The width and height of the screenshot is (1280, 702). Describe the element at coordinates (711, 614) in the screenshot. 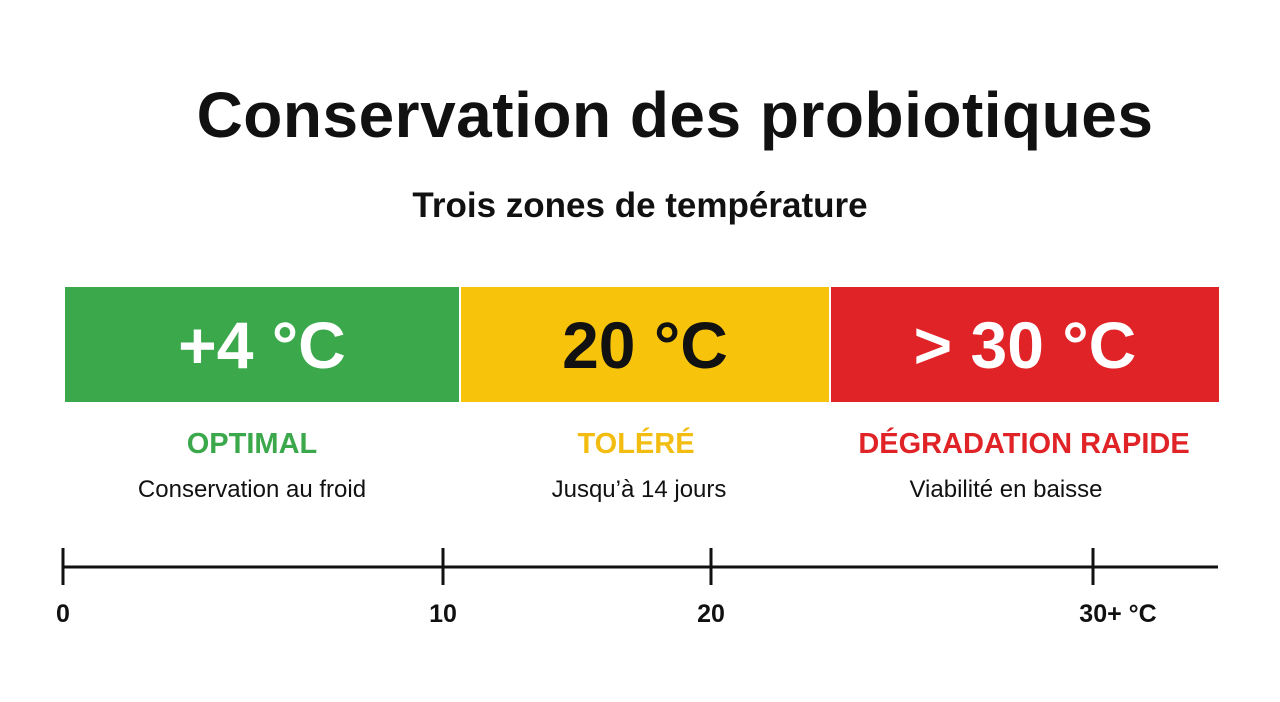

I see `tick-label: 20` at that location.